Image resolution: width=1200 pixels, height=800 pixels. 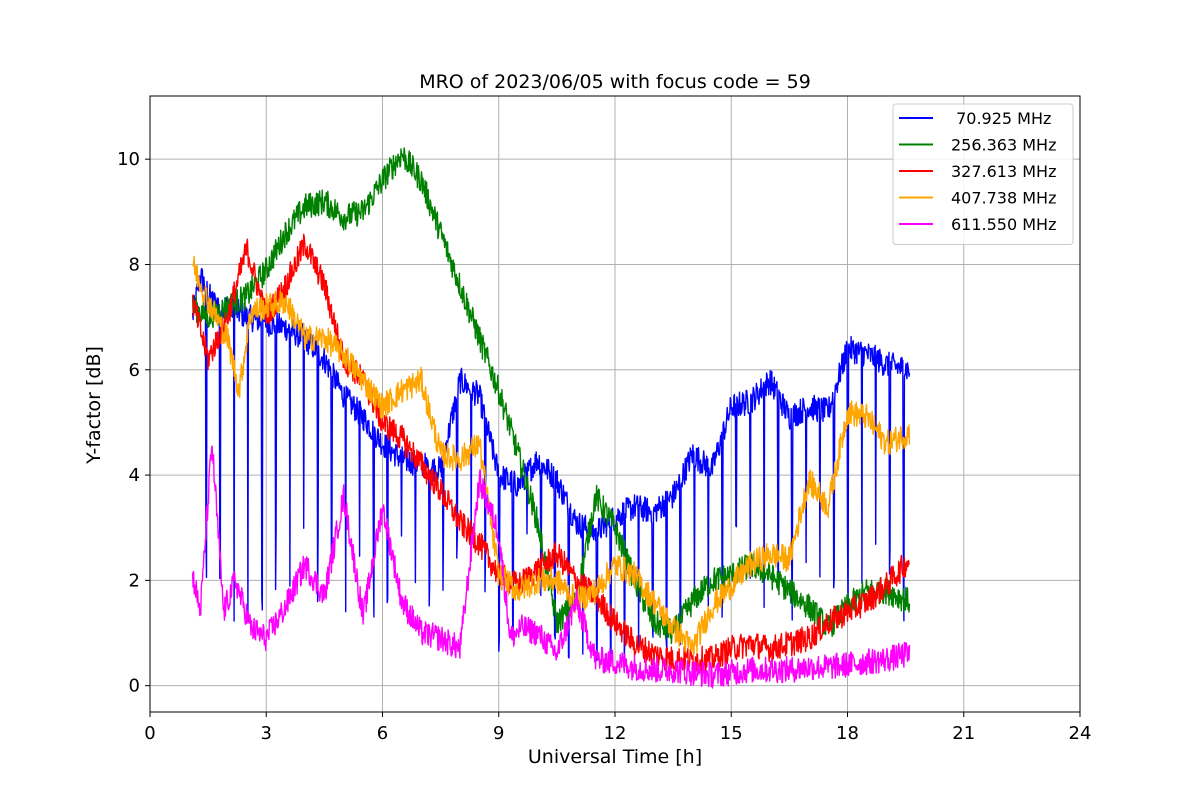 I want to click on y-tick-label: 2, so click(x=134, y=580).